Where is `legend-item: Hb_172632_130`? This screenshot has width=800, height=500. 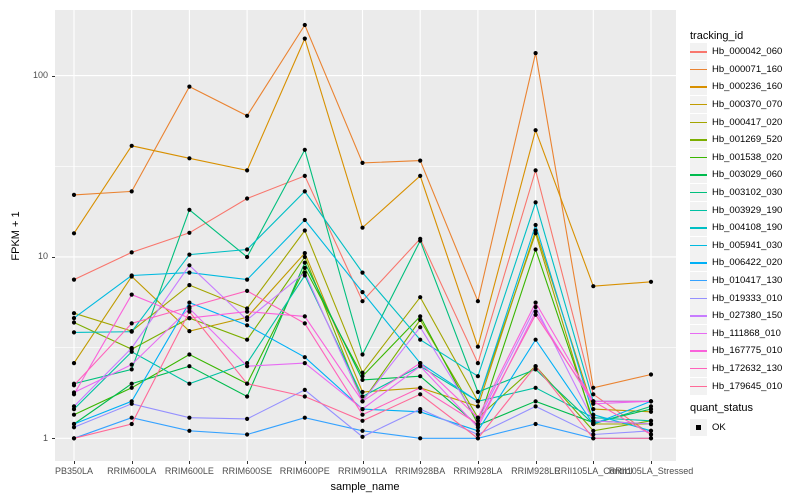
legend-item: Hb_172632_130 is located at coordinates (736, 368).